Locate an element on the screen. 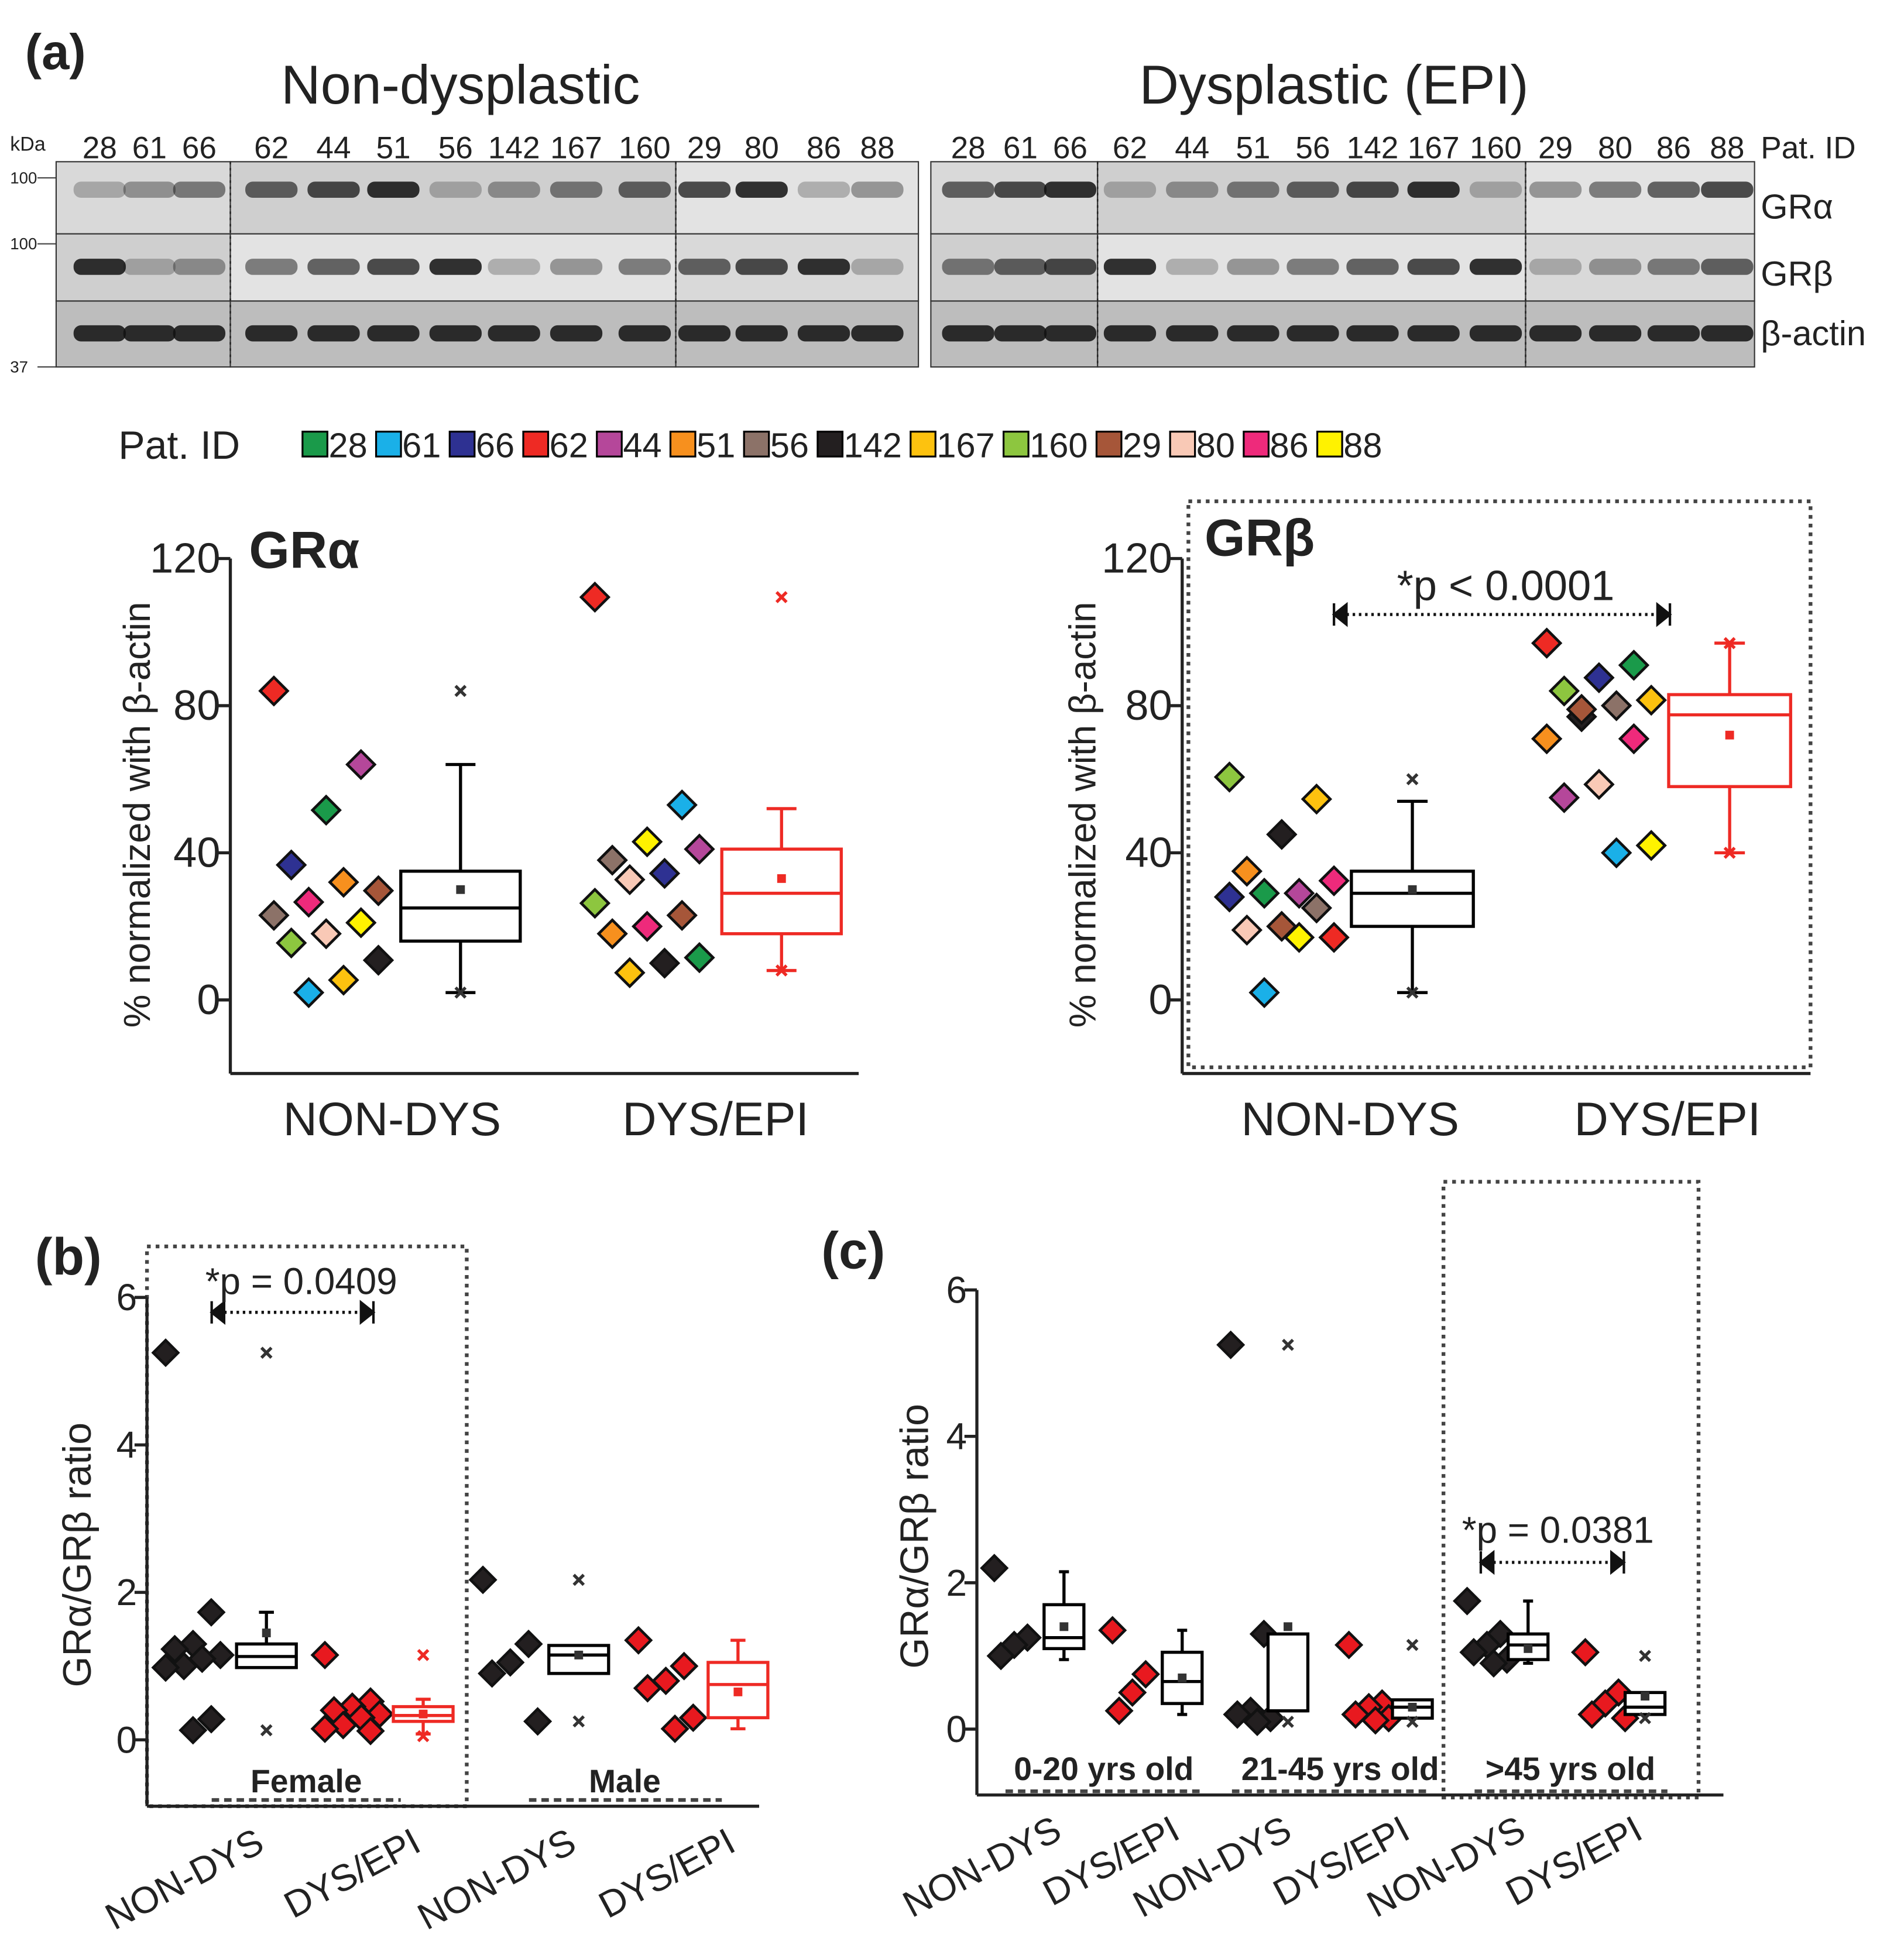 The image size is (1904, 1948). category-label: NON-DYS is located at coordinates (1350, 1120).